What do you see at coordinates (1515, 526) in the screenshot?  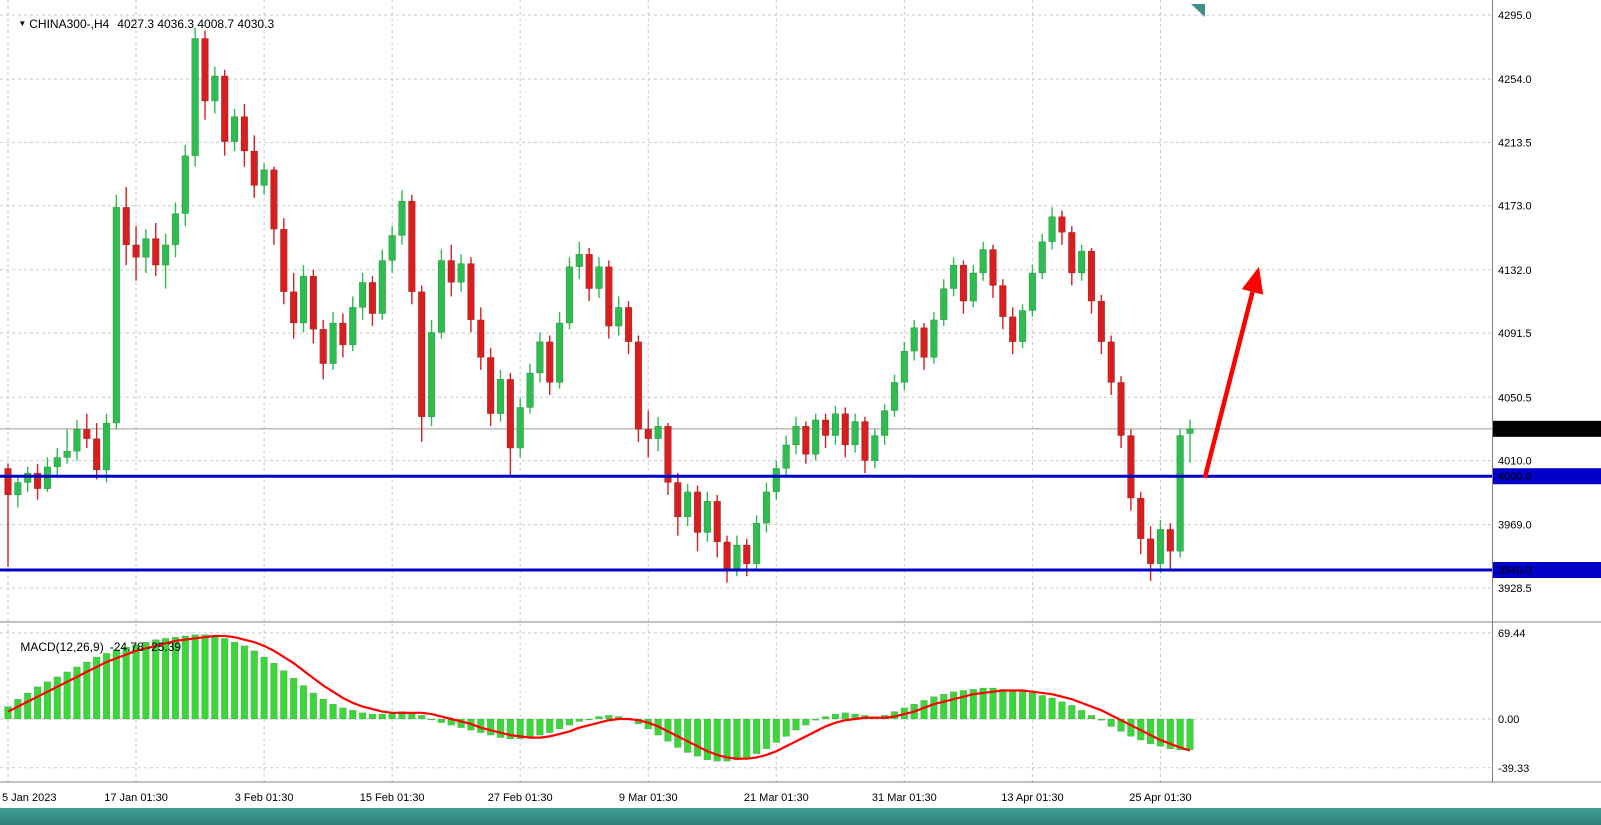 I see `svg-text: 3969.0` at bounding box center [1515, 526].